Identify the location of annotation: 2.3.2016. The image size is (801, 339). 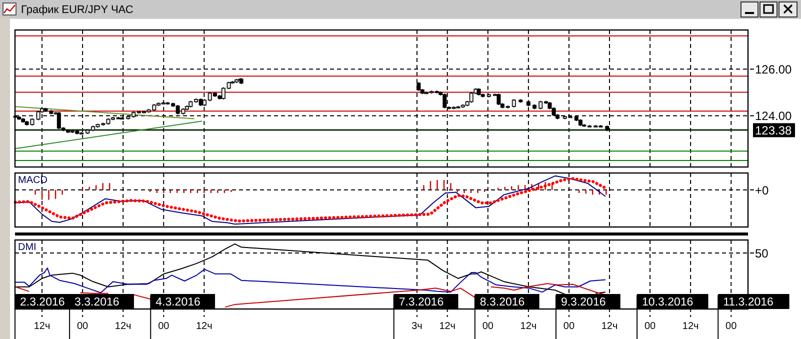
(42, 302).